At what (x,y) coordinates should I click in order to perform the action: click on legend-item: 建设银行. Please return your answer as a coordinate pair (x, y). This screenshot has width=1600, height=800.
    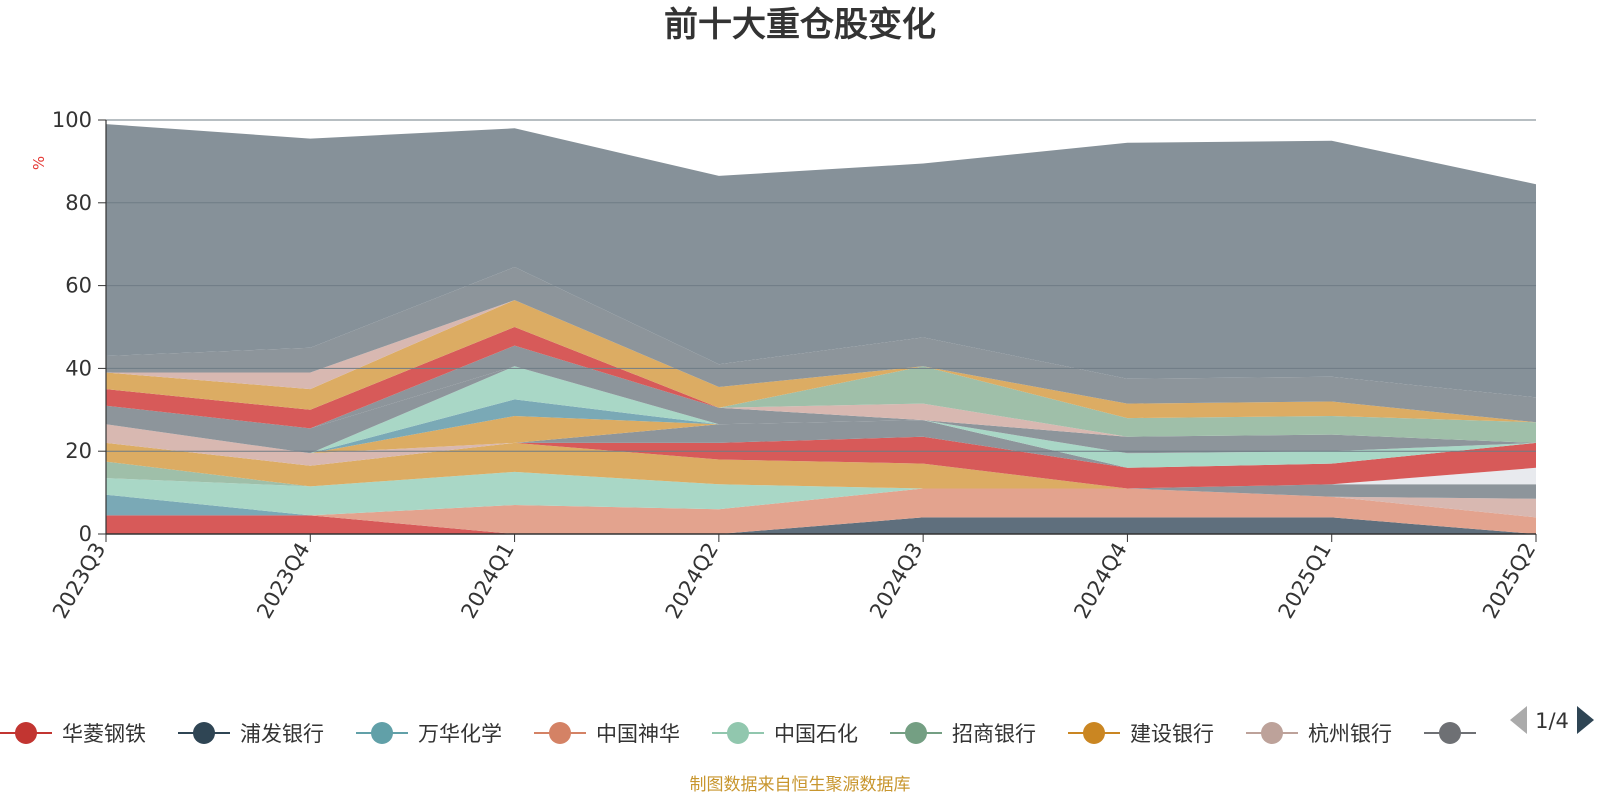
    Looking at the image, I should click on (1141, 734).